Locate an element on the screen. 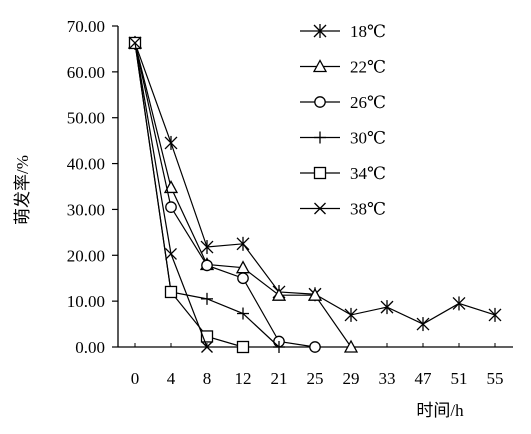  y-tick-label: 0.00 is located at coordinates (90, 347).